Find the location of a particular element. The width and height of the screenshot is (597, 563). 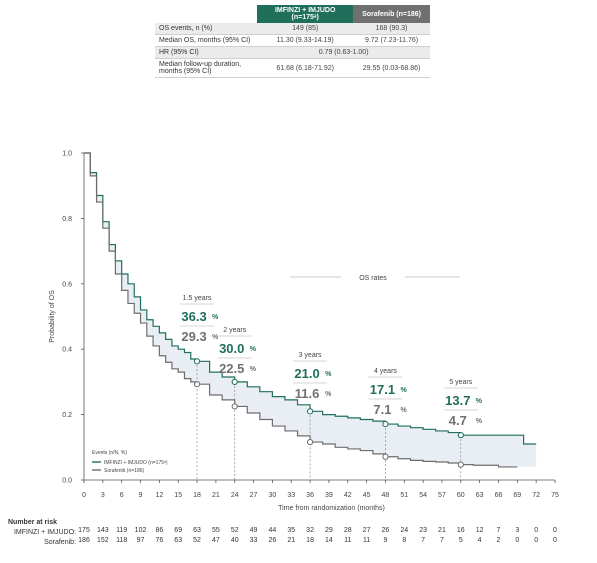

risk-value: 143 is located at coordinates (103, 530).